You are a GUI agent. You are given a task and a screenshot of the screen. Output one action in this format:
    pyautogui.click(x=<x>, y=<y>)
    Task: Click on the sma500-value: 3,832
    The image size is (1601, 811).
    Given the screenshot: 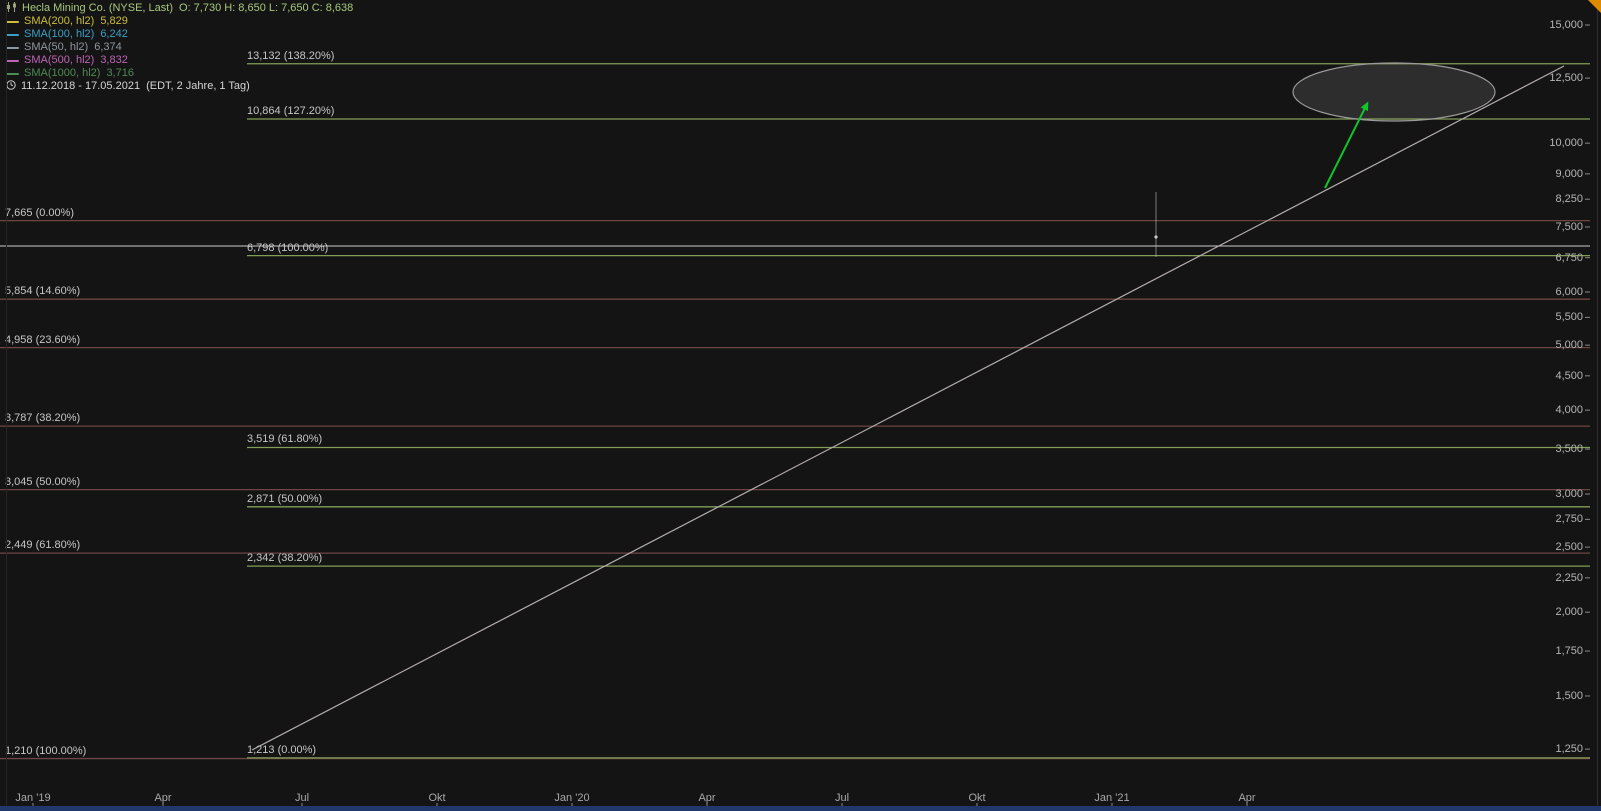 What is the action you would take?
    pyautogui.click(x=114, y=60)
    